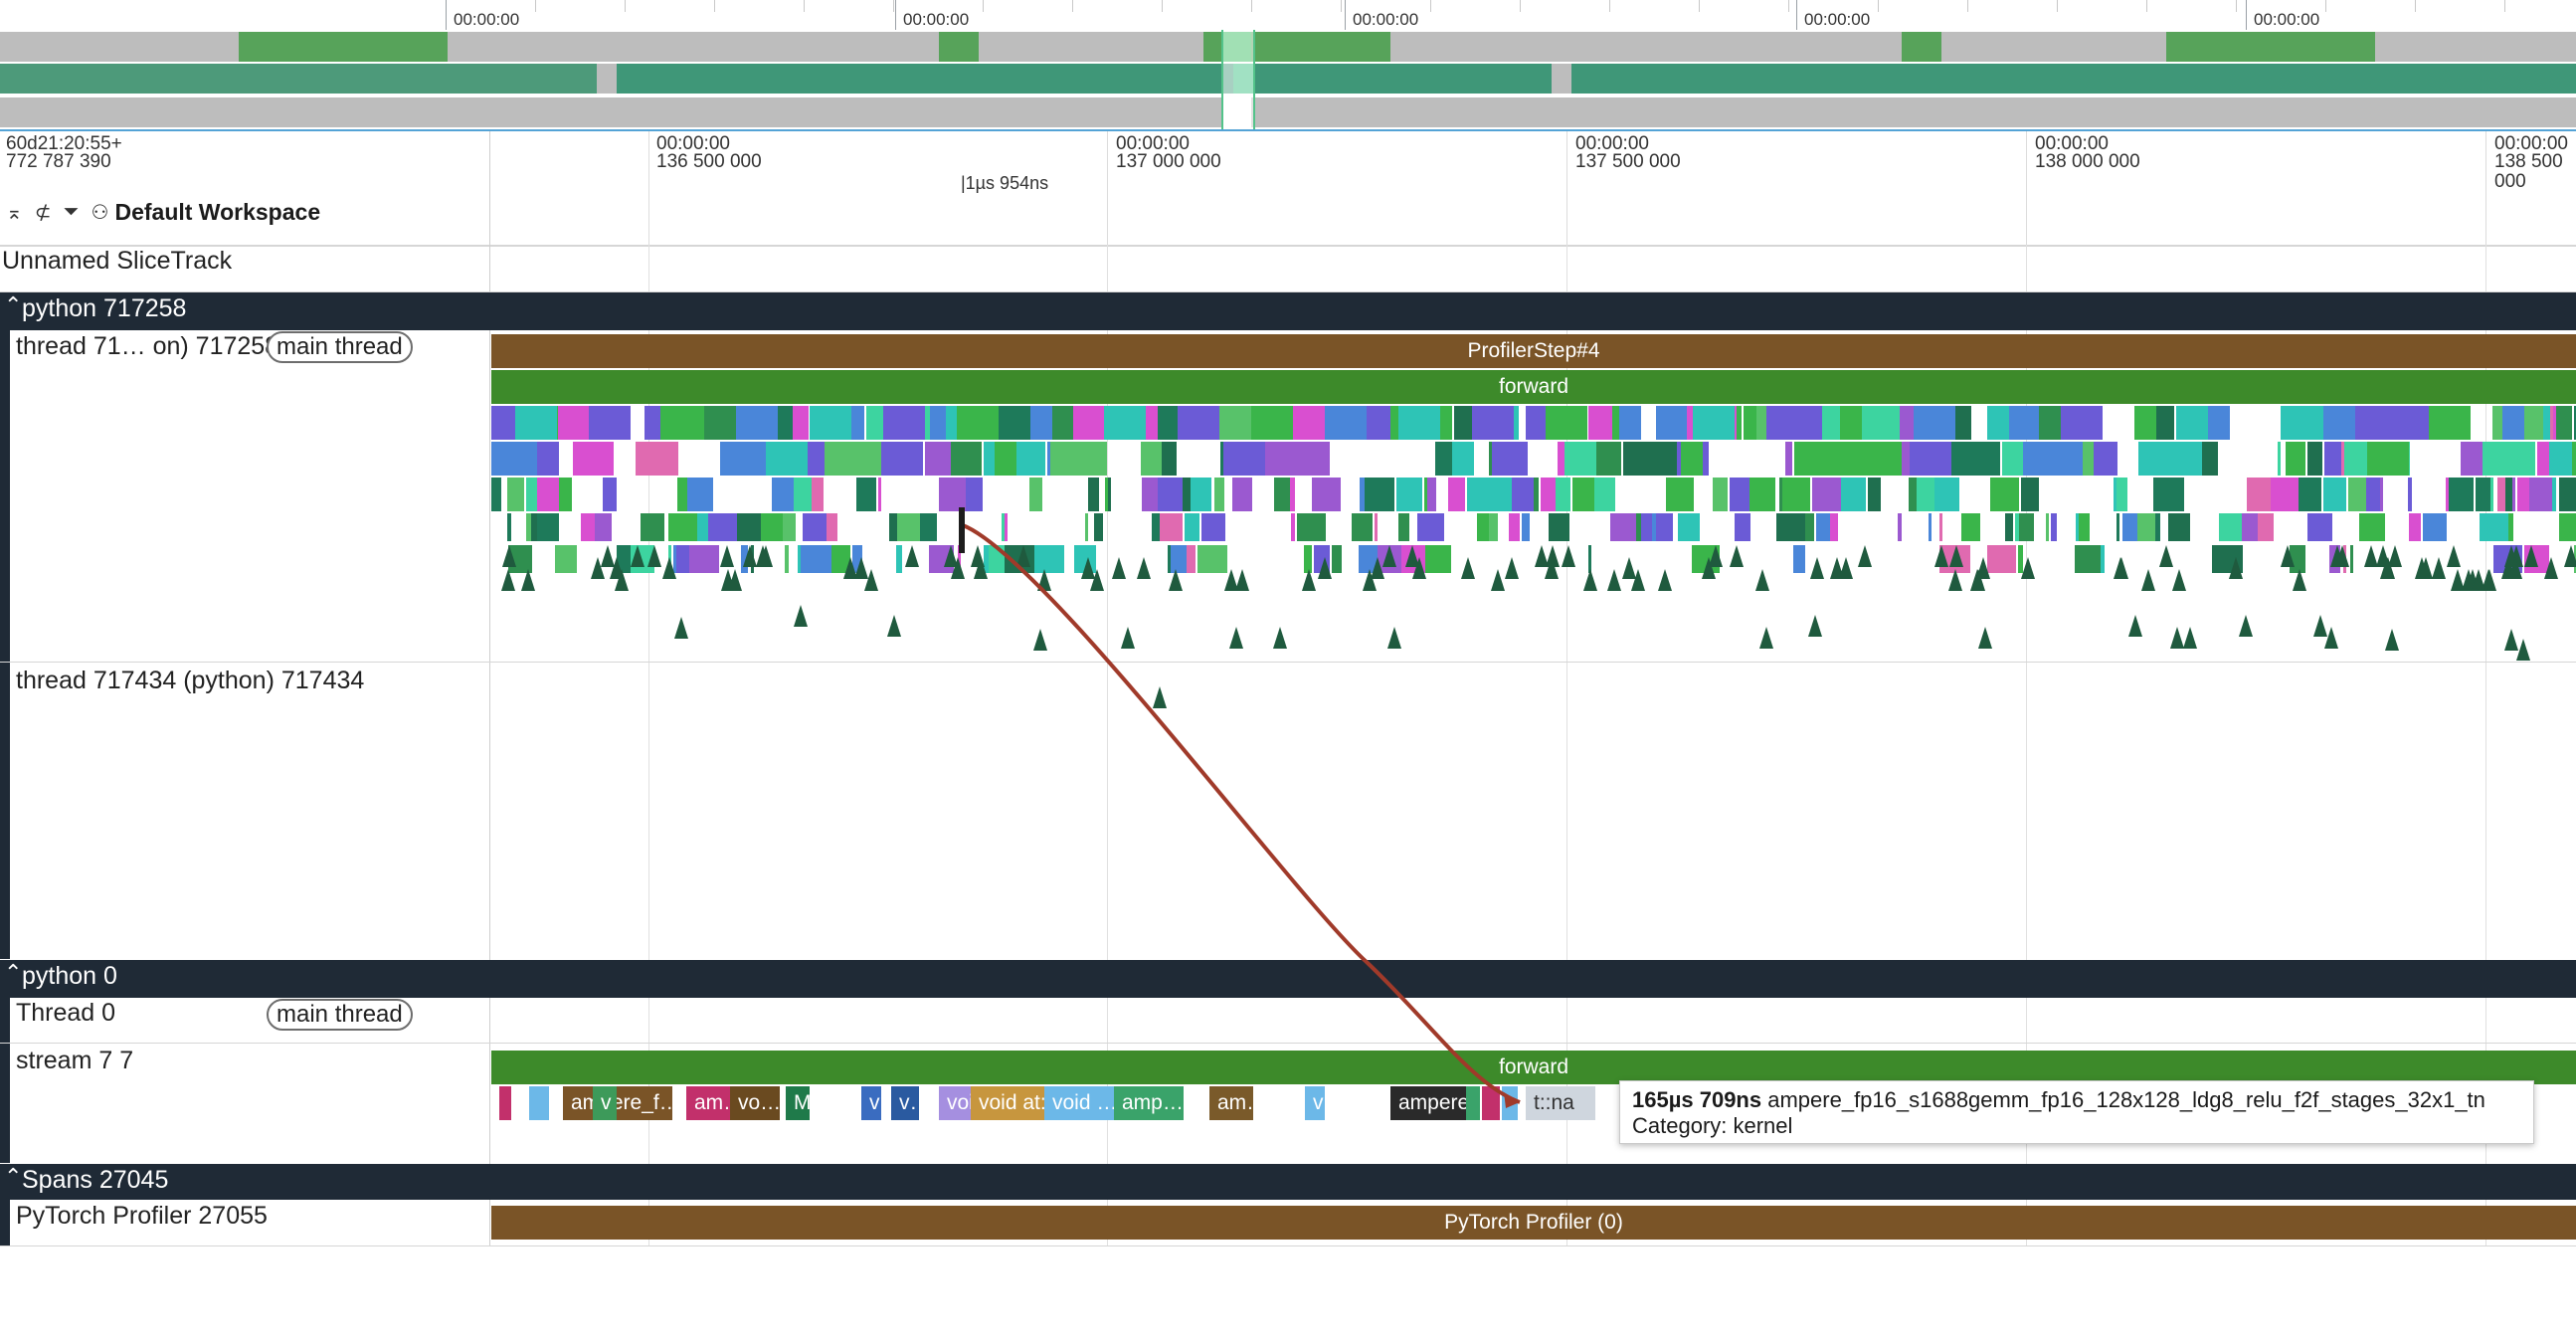 The height and width of the screenshot is (1341, 2576). What do you see at coordinates (117, 261) in the screenshot?
I see `track-unnamed-slicetrack: Unnamed SliceTrack` at bounding box center [117, 261].